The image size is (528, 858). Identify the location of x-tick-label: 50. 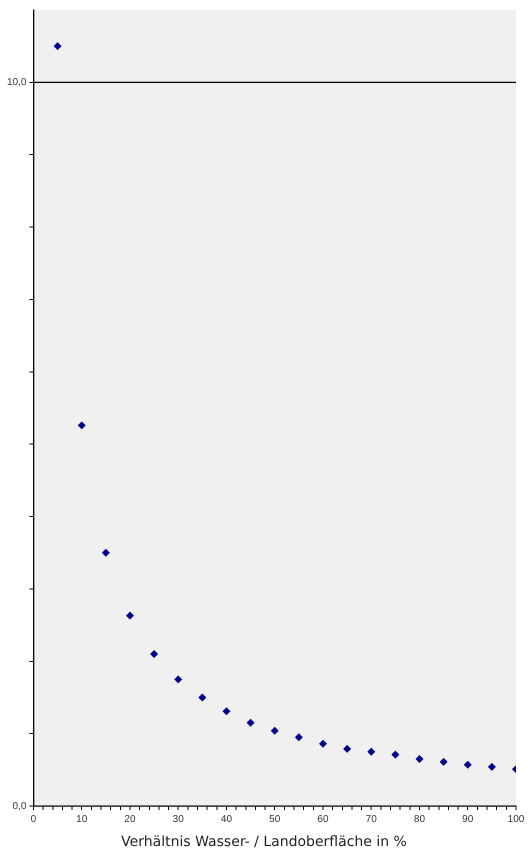
(275, 819).